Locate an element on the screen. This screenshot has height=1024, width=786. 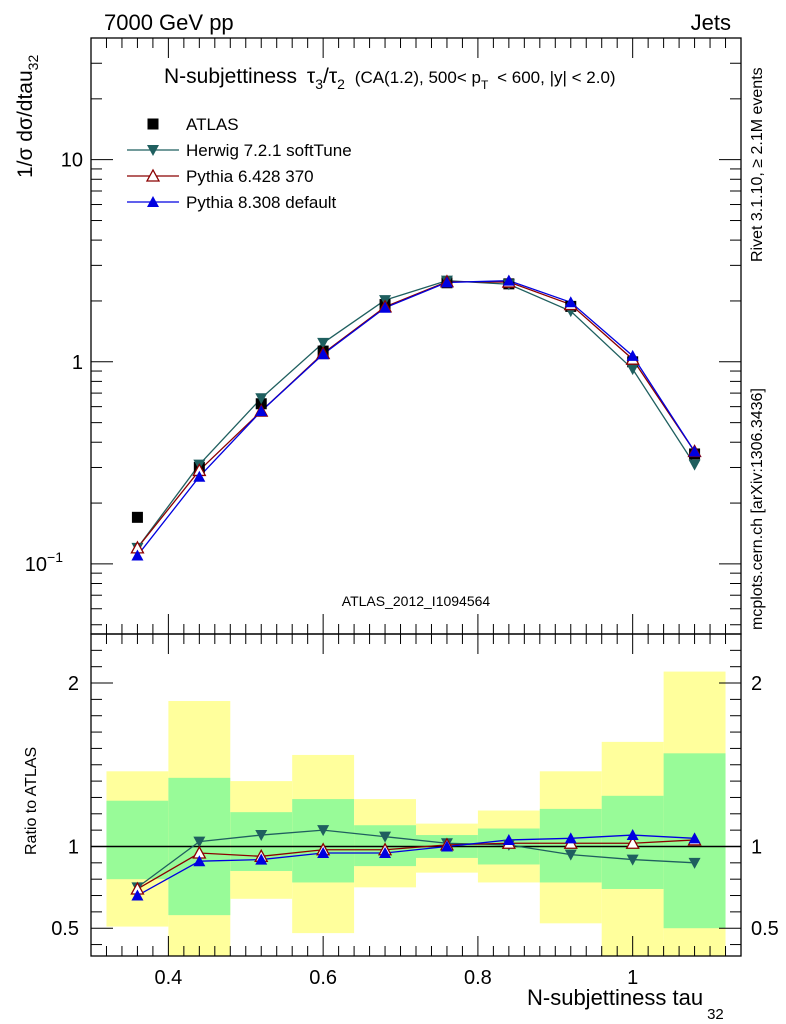
legend-item-2: Pythia 8.308 default is located at coordinates (232, 202).